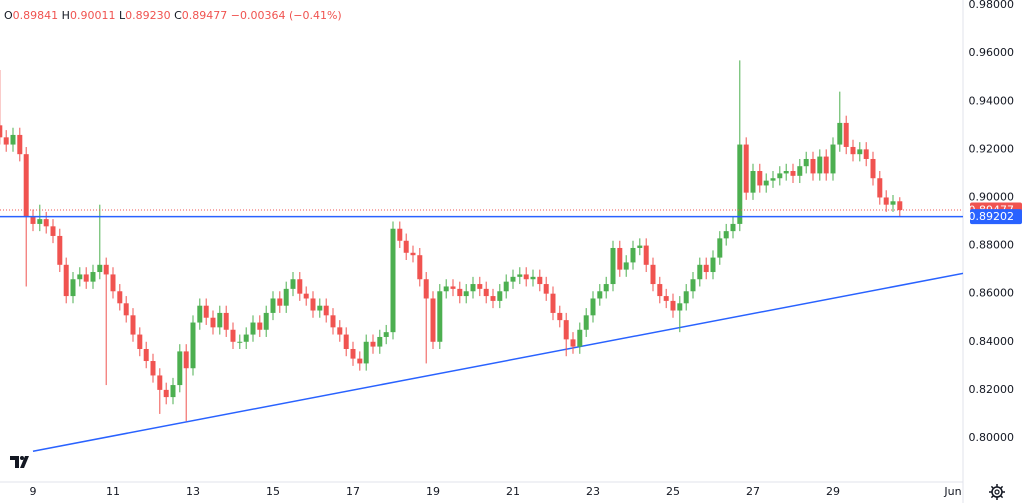  Describe the element at coordinates (992, 148) in the screenshot. I see `y-tick-label: 0.92000` at that location.